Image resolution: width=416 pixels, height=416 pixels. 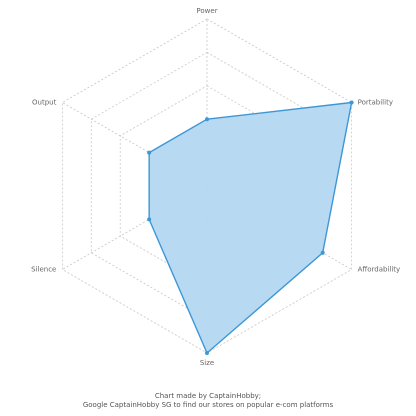 I want to click on data-point-power, so click(x=207, y=119).